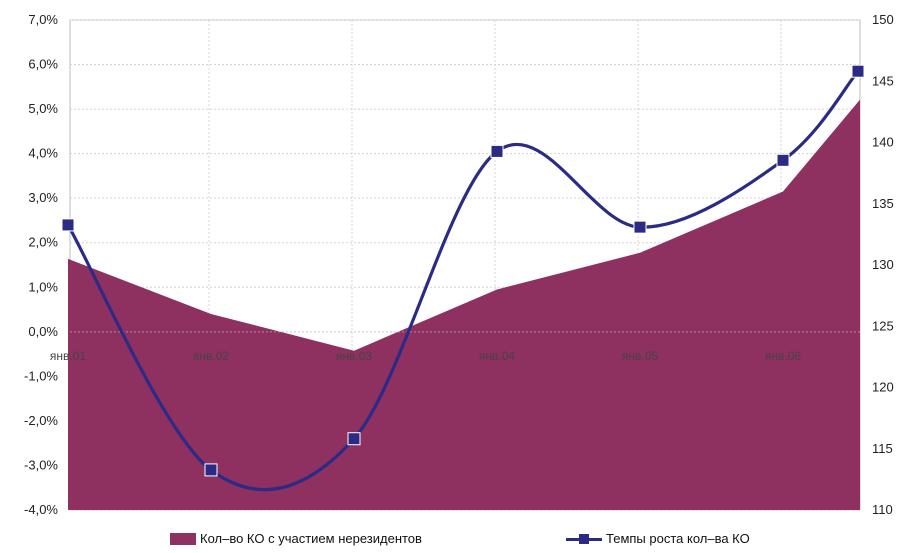 The width and height of the screenshot is (904, 553). Describe the element at coordinates (584, 539) in the screenshot. I see `legend-line-swatch` at that location.